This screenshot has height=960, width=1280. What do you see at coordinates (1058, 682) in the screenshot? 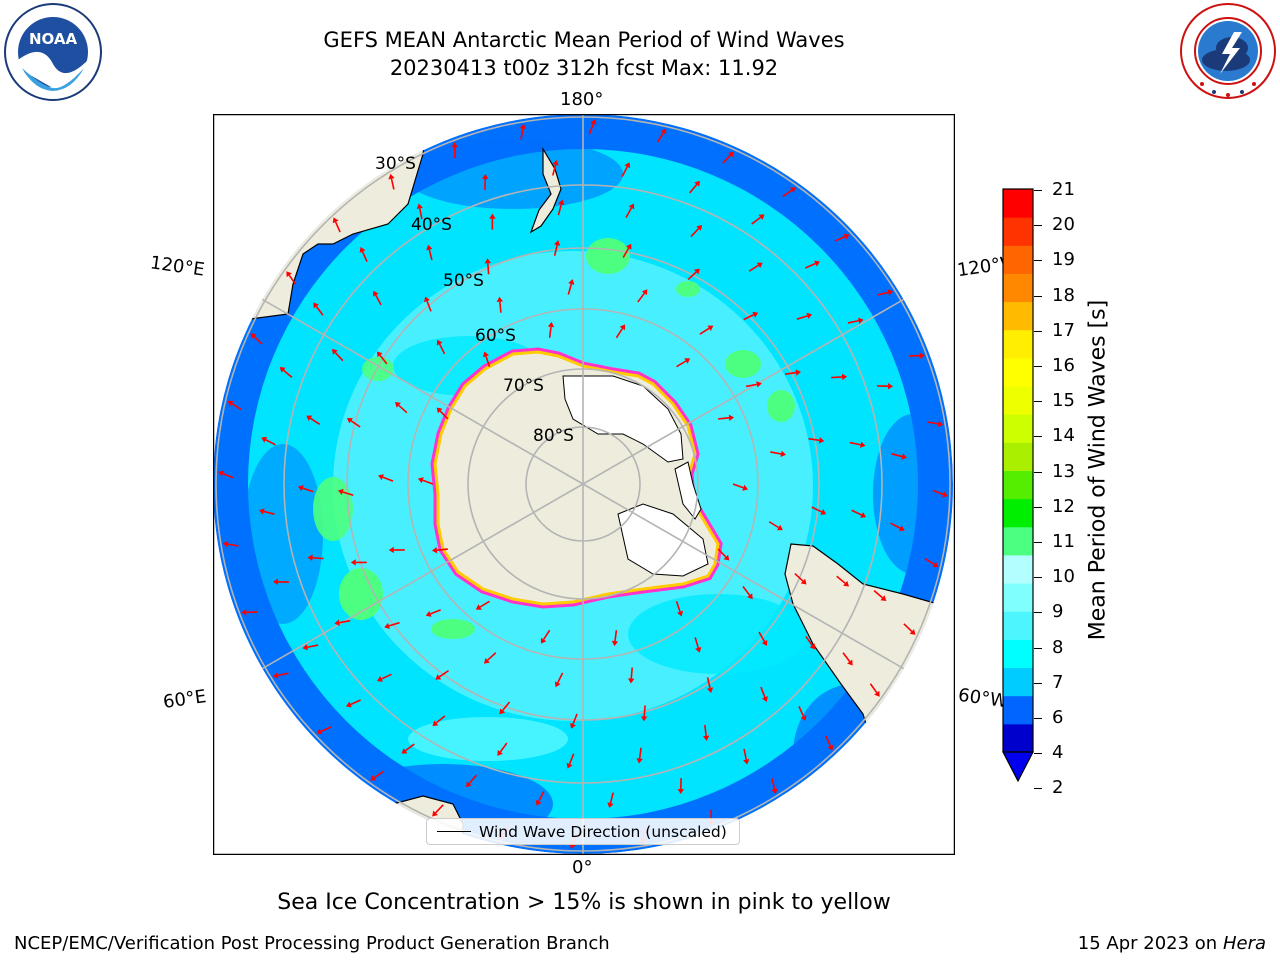
I see `colorbar-tick-label: 7` at bounding box center [1058, 682].